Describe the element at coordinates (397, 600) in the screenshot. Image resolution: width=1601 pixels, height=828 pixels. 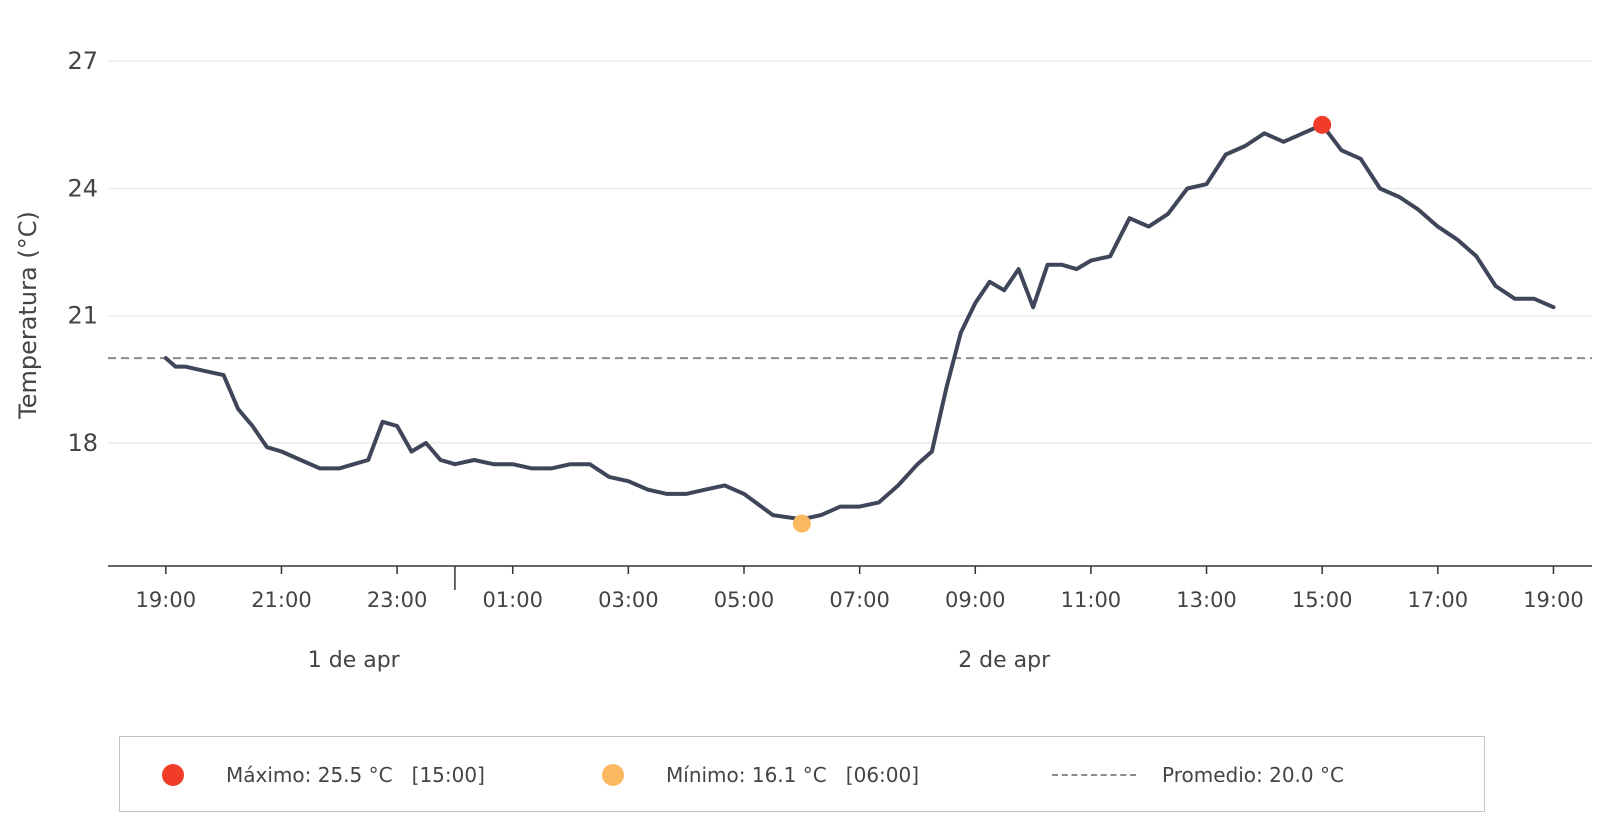
I see `x-tick-label: 23:00` at that location.